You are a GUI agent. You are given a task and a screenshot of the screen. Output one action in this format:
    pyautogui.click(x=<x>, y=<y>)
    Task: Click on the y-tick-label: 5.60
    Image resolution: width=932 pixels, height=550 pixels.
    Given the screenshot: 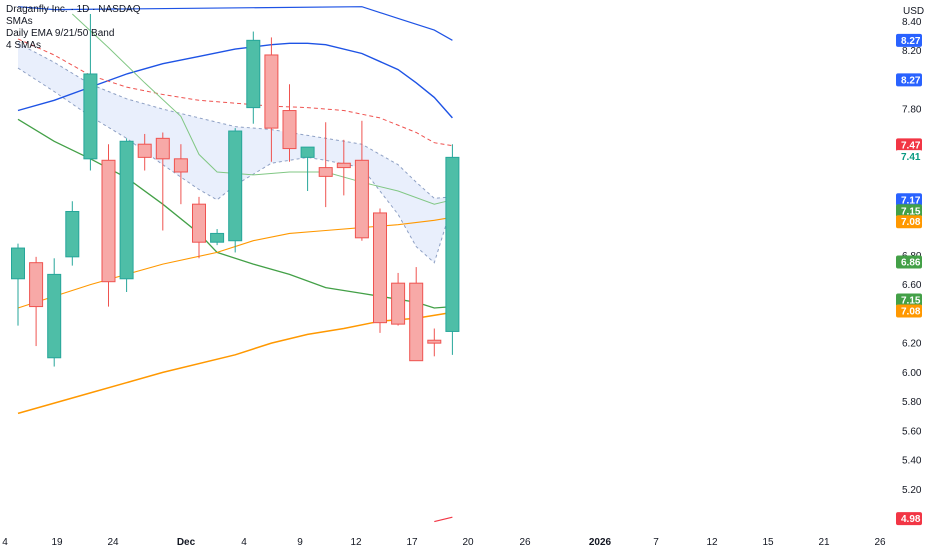 What is the action you would take?
    pyautogui.click(x=912, y=431)
    